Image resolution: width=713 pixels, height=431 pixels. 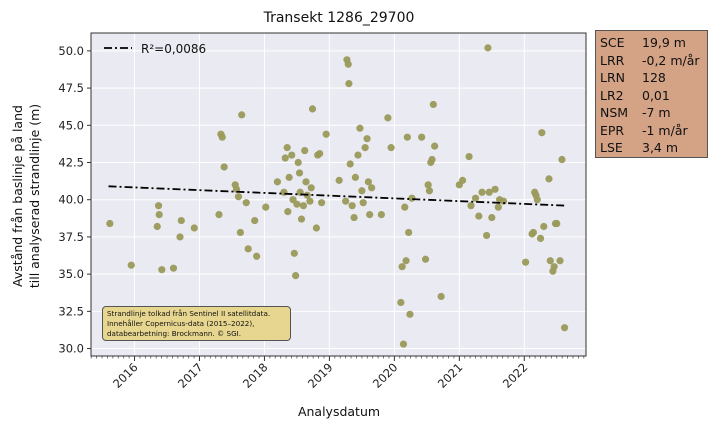 I want to click on stat-row-nsm: NSM -7 m, so click(x=651, y=113).